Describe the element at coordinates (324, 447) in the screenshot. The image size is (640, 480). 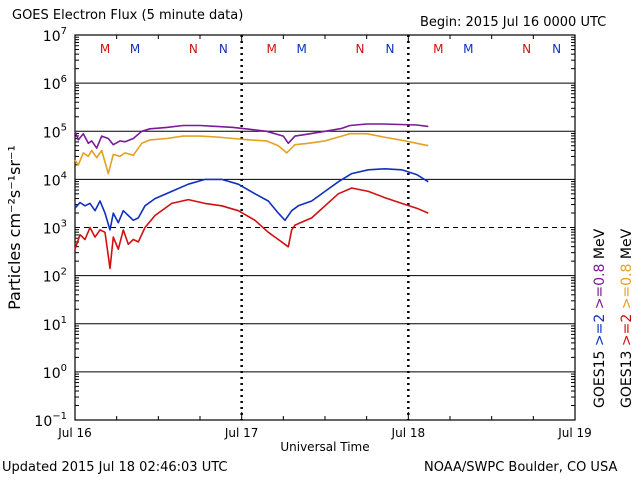
I see `x-axis-label: Universal Time` at that location.